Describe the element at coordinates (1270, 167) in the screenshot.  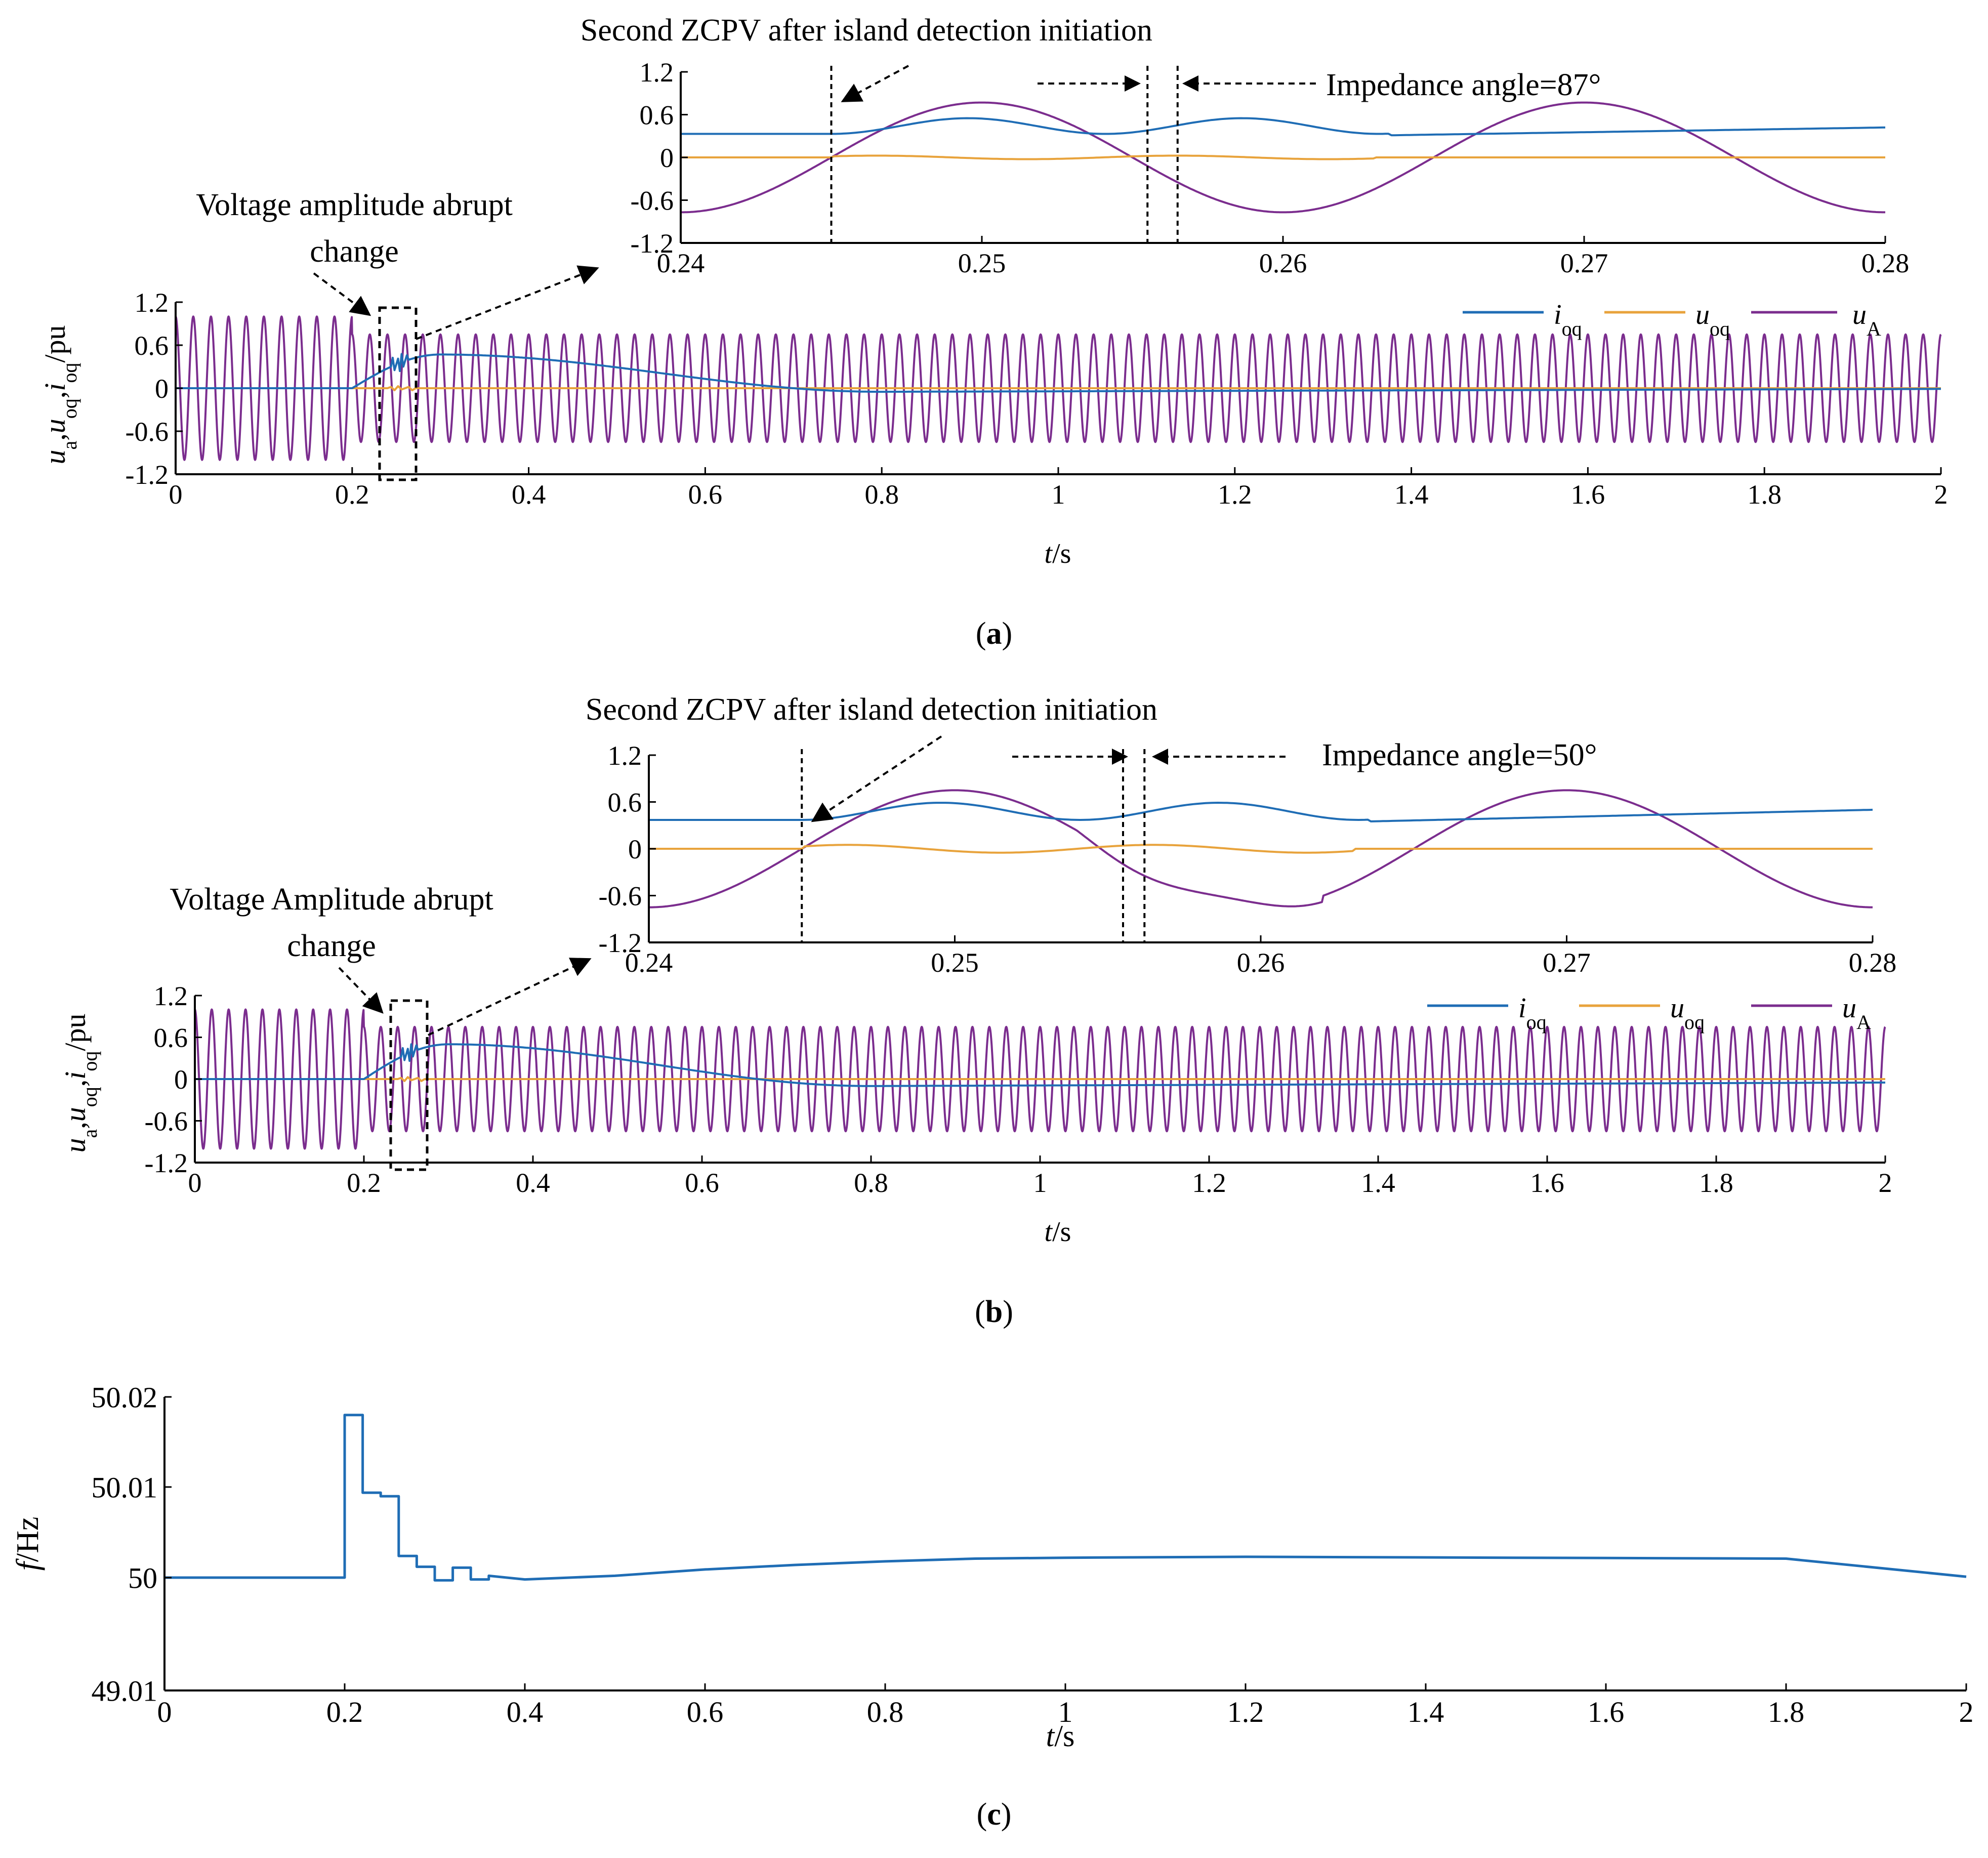
I see `panel-a-inset-axes: 0.24 0.25 0.26 0.27 0.28 1.2 0.6 0 -0.6 -1.2` at that location.